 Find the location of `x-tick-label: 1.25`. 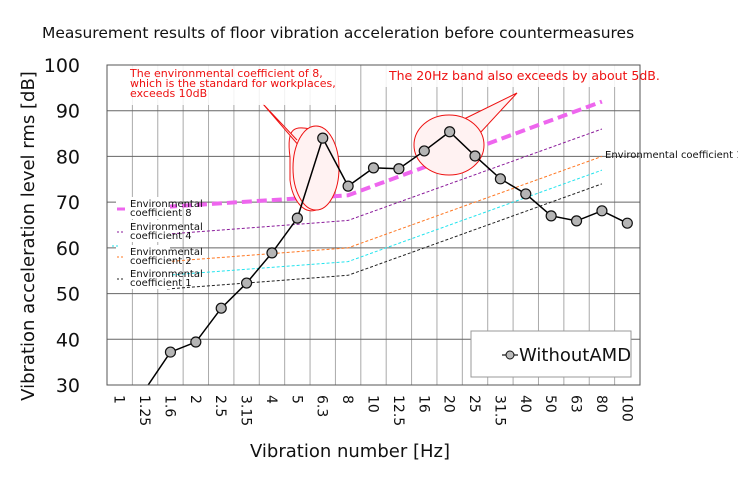

x-tick-label: 1.25 is located at coordinates (144, 410).